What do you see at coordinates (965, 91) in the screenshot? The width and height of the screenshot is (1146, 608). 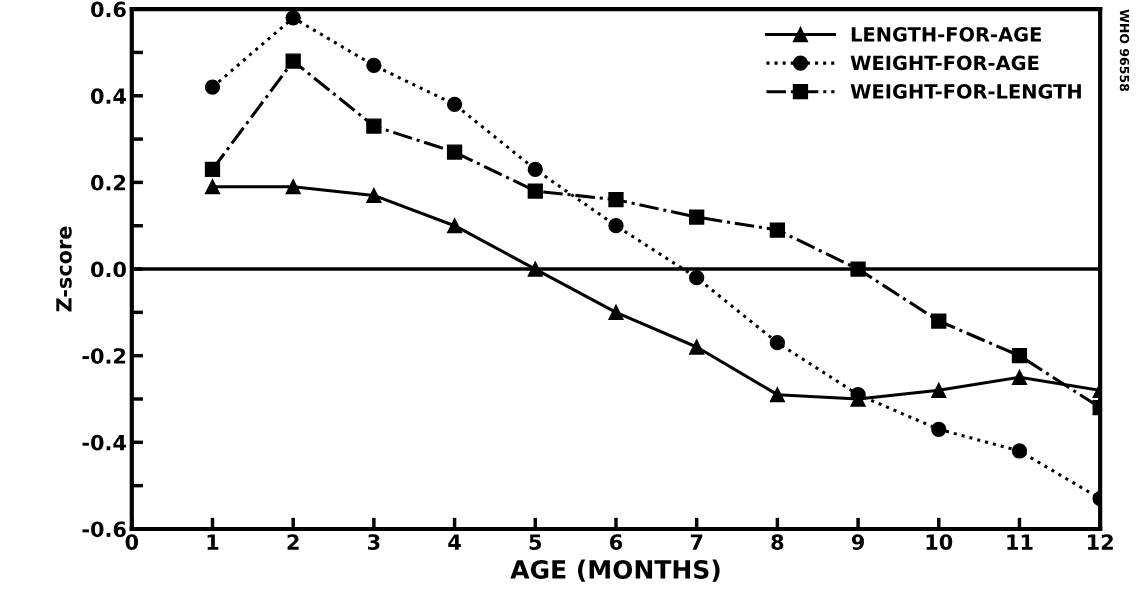 I see `legend-label: WEIGHT-FOR-LENGTH` at bounding box center [965, 91].